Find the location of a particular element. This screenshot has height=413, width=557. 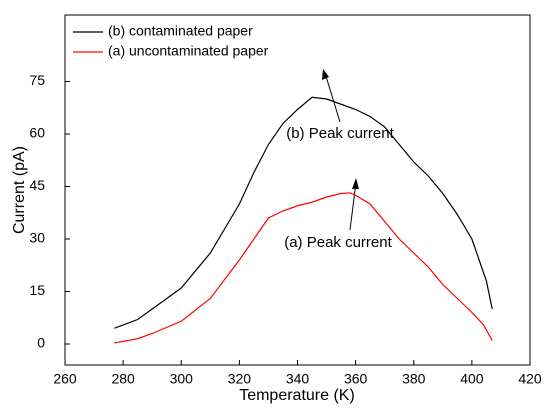

annotation: (b) Peak current is located at coordinates (340, 133).